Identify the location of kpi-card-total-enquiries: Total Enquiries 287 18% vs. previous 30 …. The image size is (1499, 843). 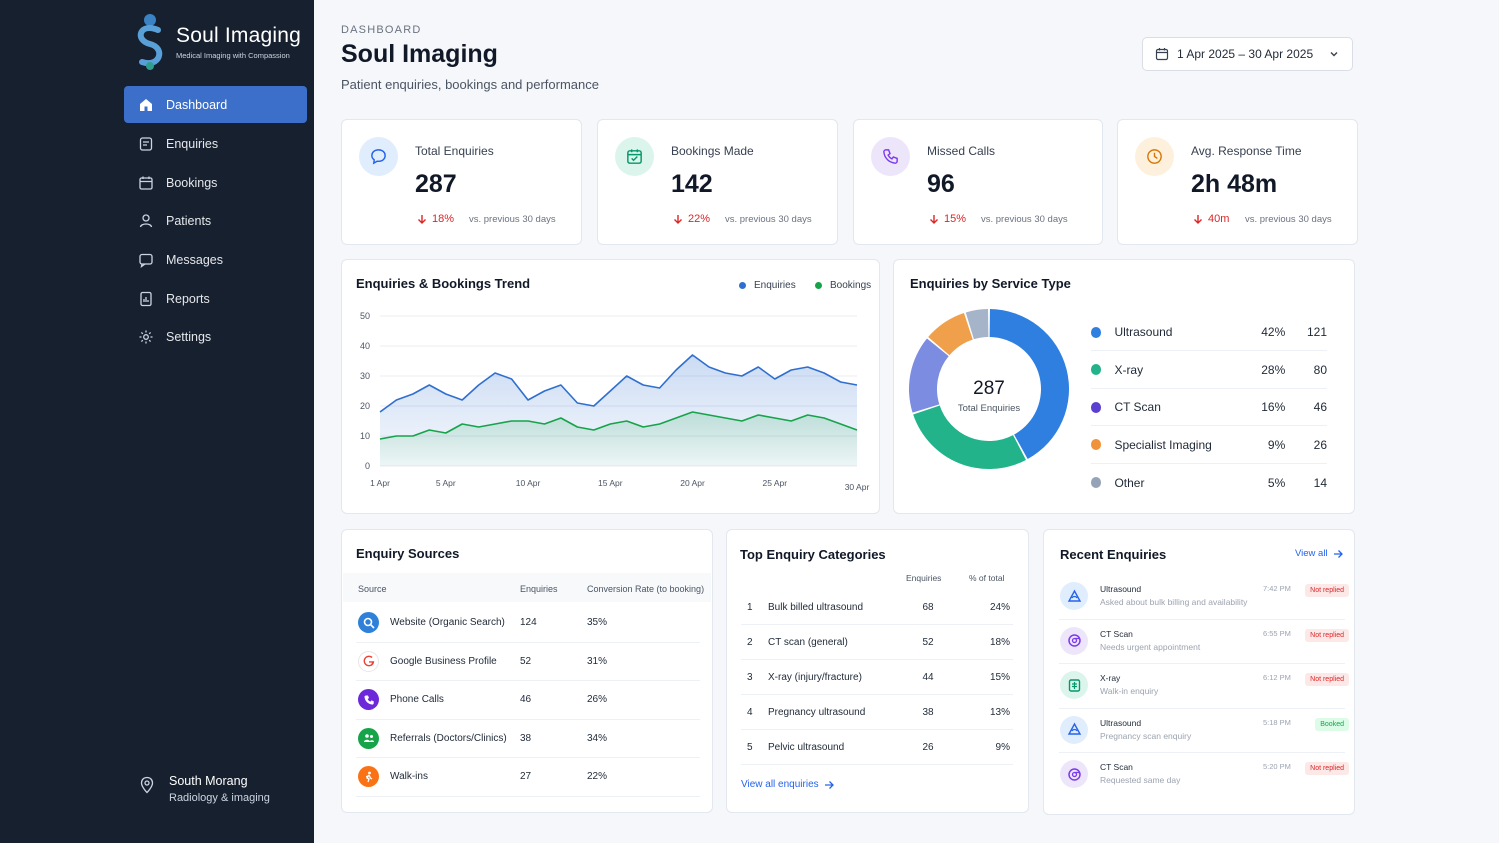
(461, 182).